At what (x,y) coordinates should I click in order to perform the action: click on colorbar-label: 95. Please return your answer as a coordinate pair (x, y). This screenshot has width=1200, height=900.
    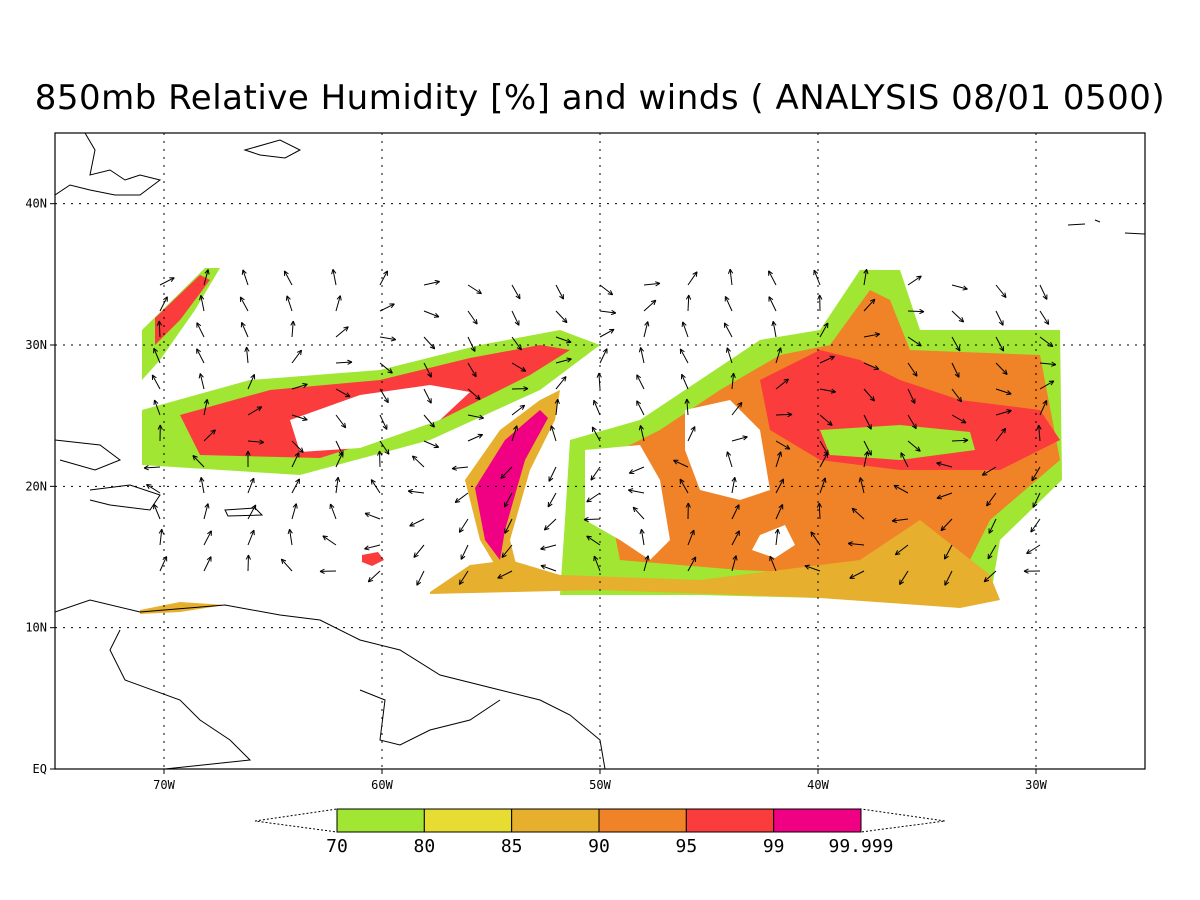
    Looking at the image, I should click on (686, 846).